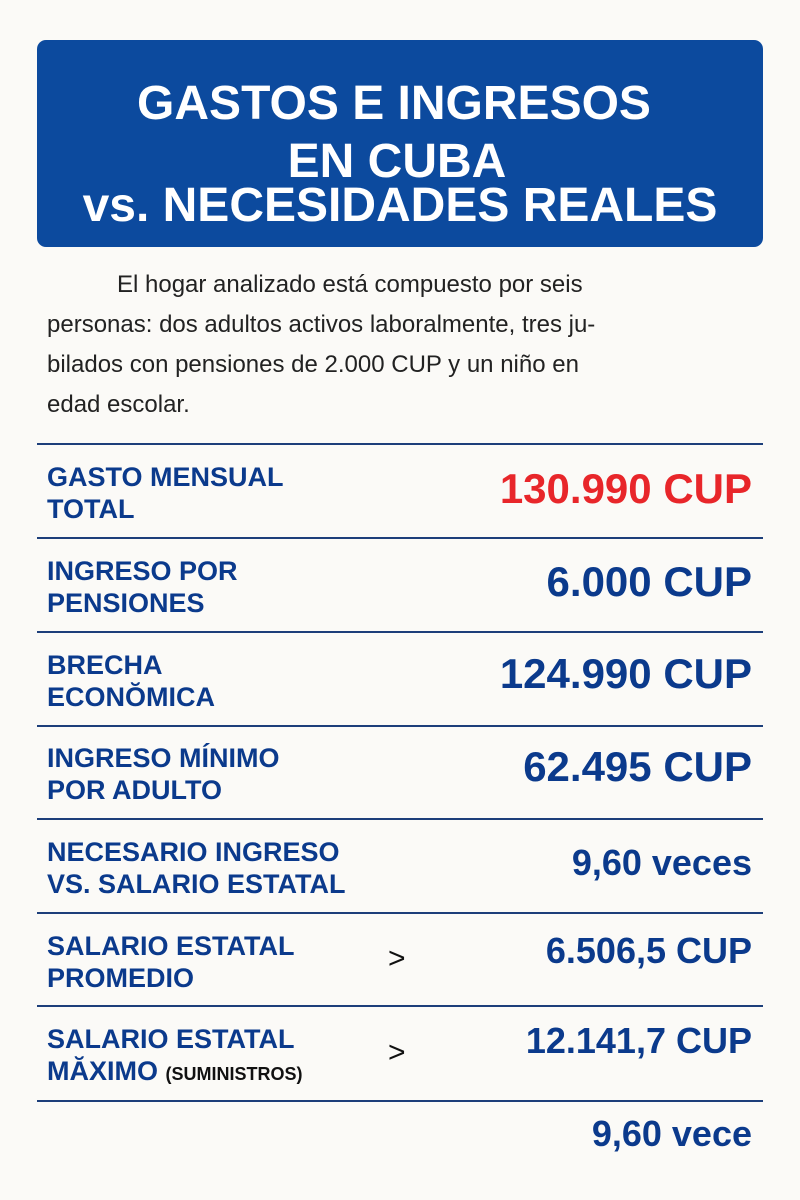 The image size is (800, 1200). Describe the element at coordinates (649, 581) in the screenshot. I see `row-value-ingreso-pensiones: 6.000 CUP` at that location.